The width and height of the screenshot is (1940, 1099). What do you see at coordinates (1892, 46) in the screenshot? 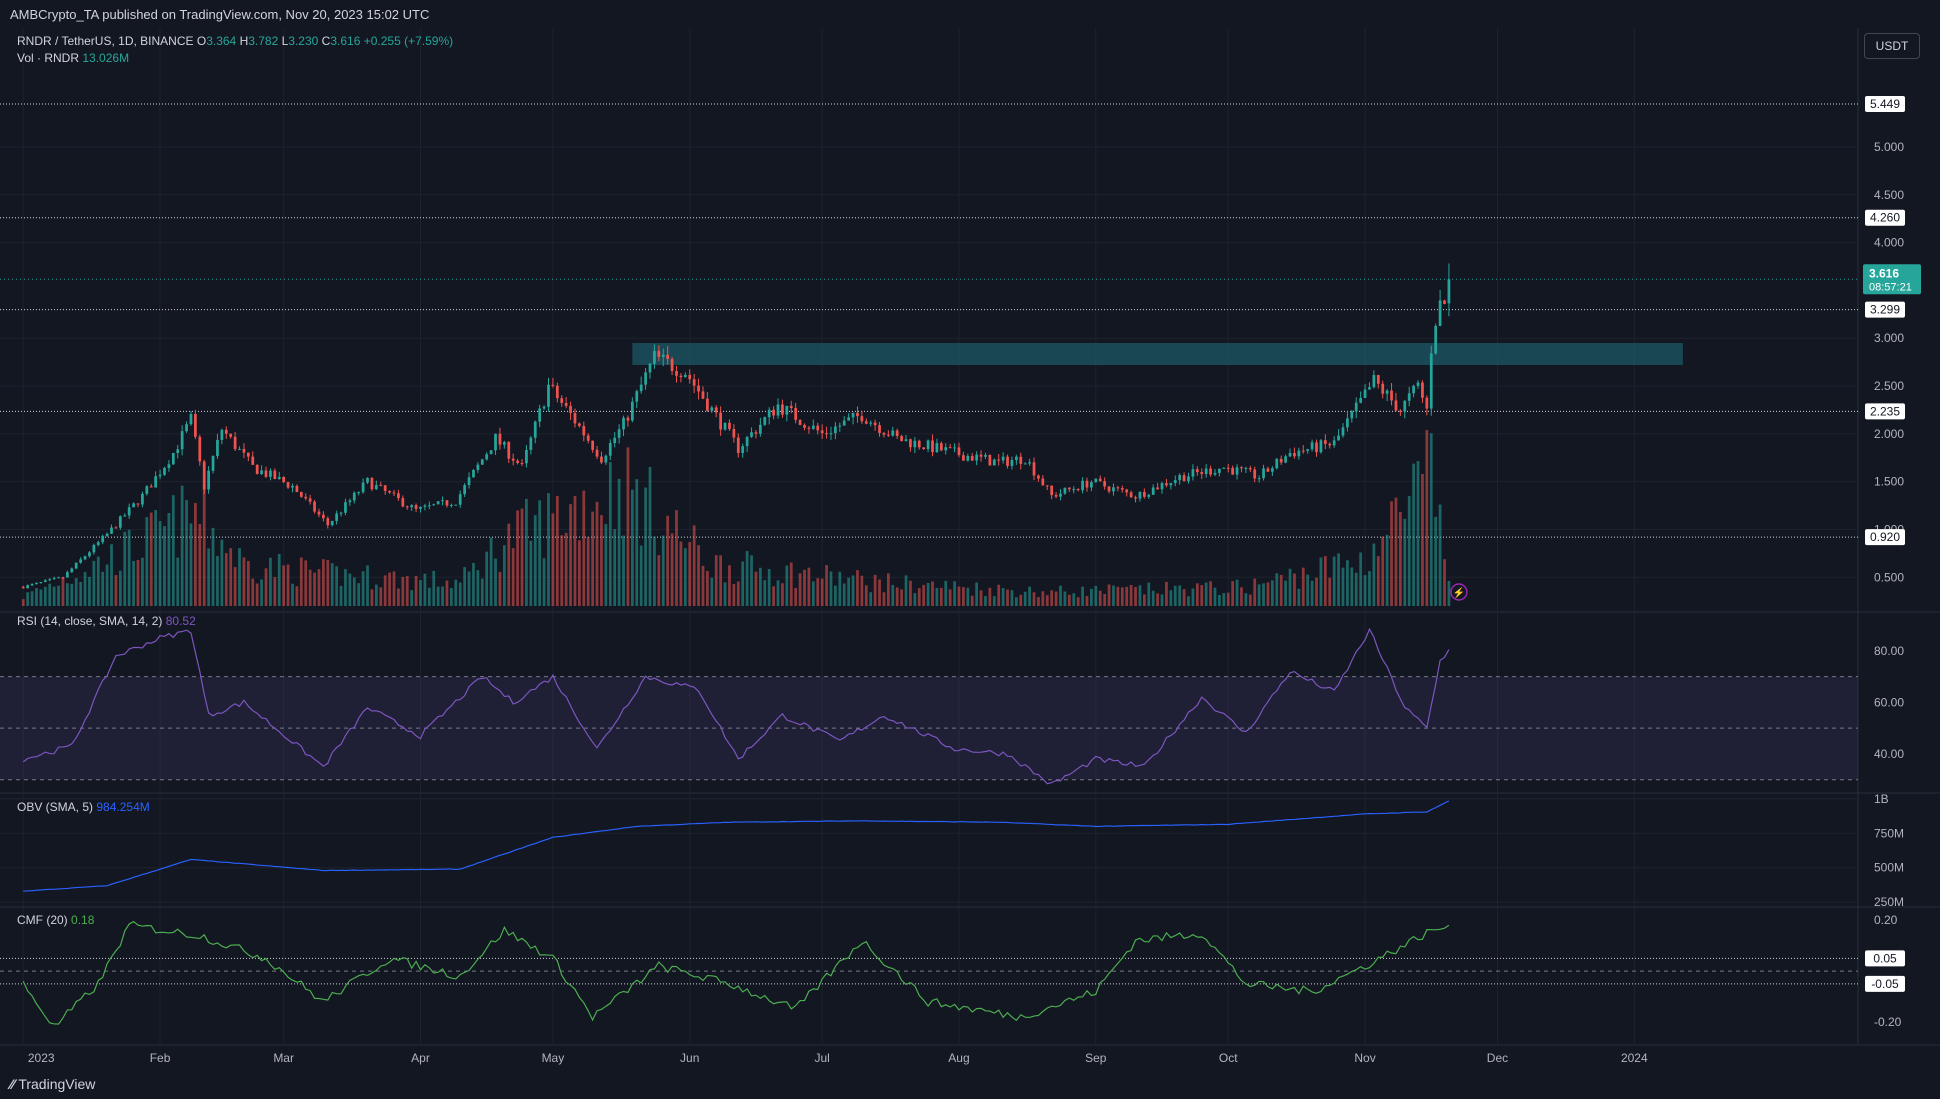
I see `currency-button: USDT` at bounding box center [1892, 46].